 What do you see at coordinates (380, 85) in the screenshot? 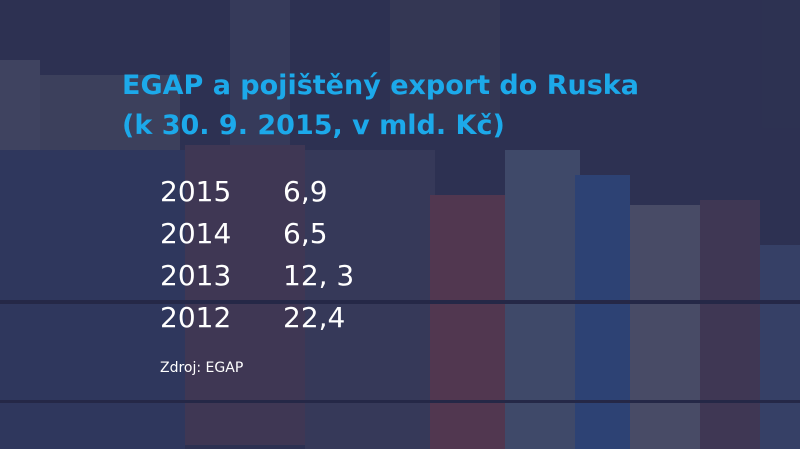
I see `title: EGAP a pojištěný export do Ruska` at bounding box center [380, 85].